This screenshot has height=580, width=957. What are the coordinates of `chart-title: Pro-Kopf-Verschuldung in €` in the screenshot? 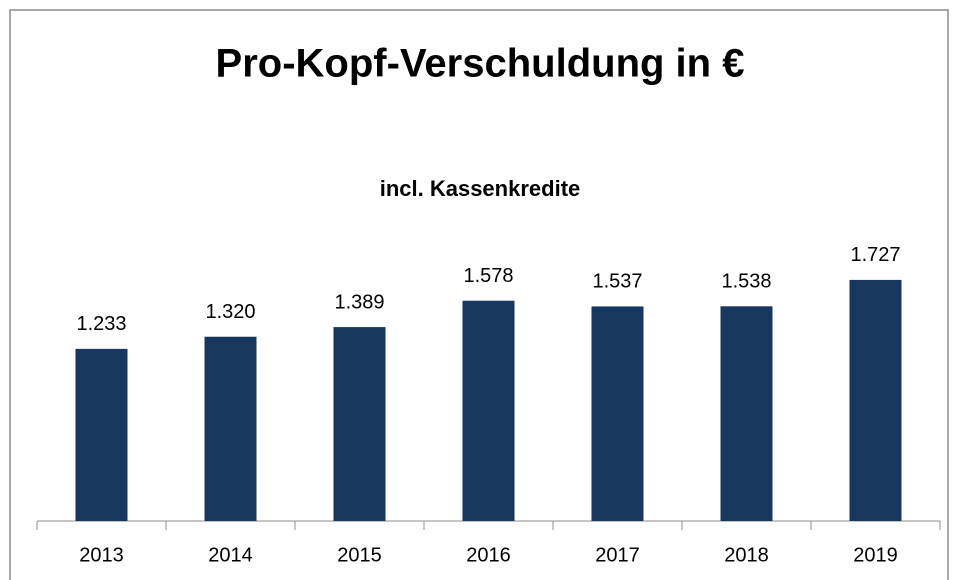 It's located at (480, 64).